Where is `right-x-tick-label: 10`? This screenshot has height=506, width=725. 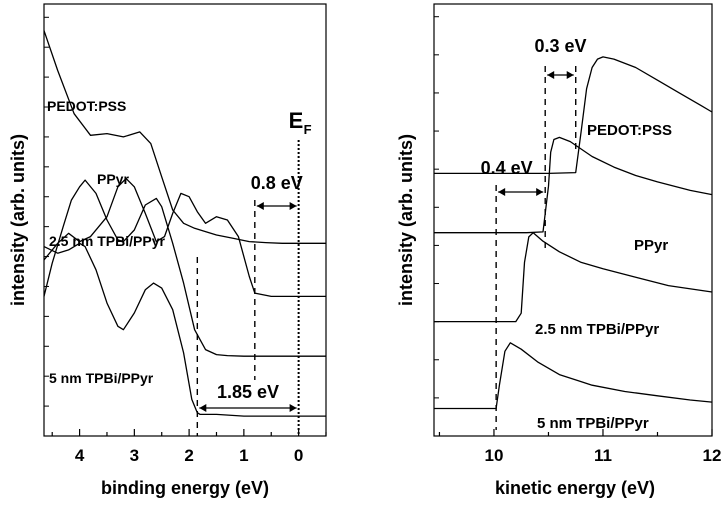
right-x-tick-label: 10 is located at coordinates (493, 455).